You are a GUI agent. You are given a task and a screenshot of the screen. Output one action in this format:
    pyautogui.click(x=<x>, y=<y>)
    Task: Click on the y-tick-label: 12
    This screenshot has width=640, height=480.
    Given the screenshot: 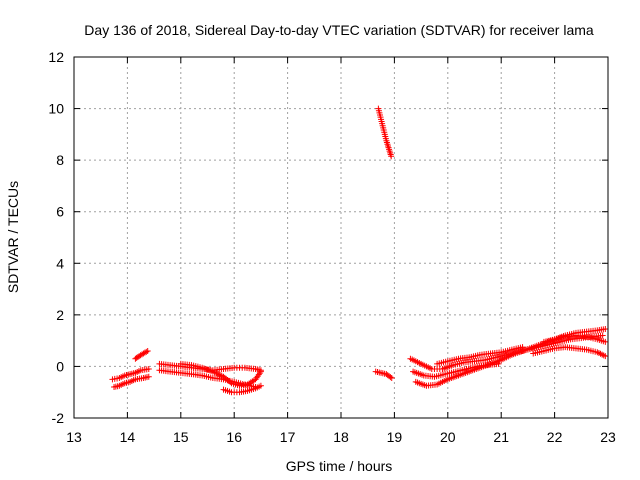 What is the action you would take?
    pyautogui.click(x=56, y=57)
    